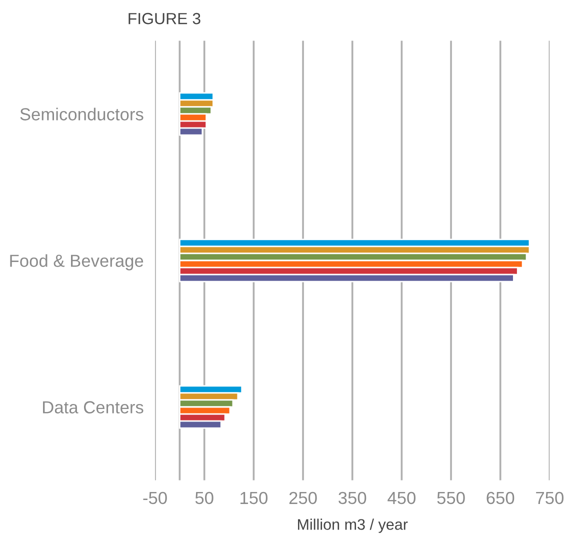  What do you see at coordinates (93, 407) in the screenshot?
I see `y-tick-label: Data Centers` at bounding box center [93, 407].